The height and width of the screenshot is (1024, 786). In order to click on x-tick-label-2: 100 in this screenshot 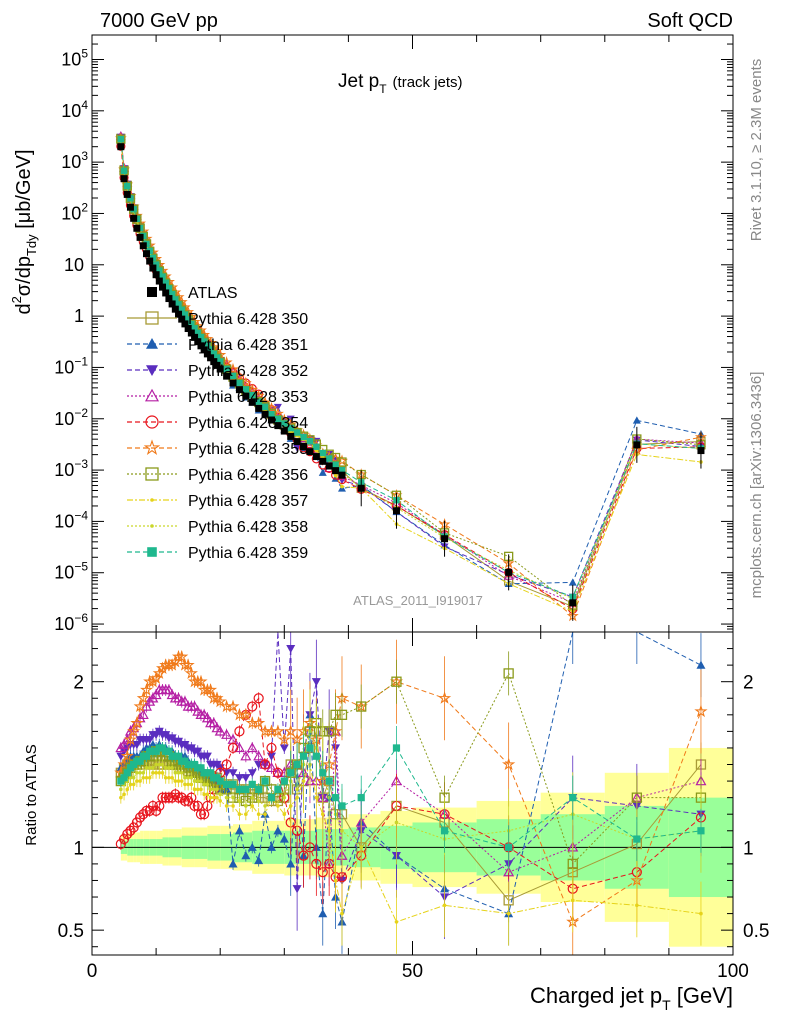, I will do `click(733, 971)`.